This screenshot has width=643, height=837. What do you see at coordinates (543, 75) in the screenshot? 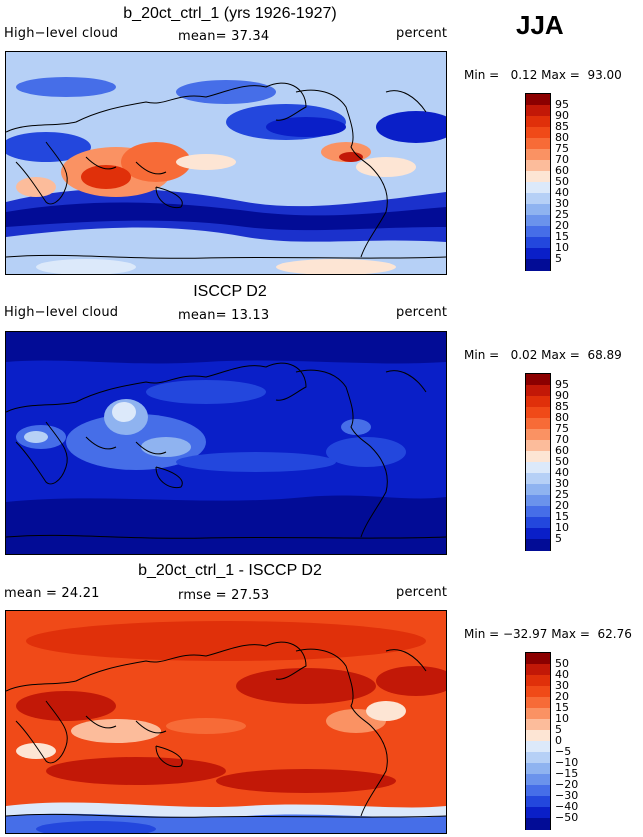
I see `minmax-label: Min = 0.12 Max = 93.00` at bounding box center [543, 75].